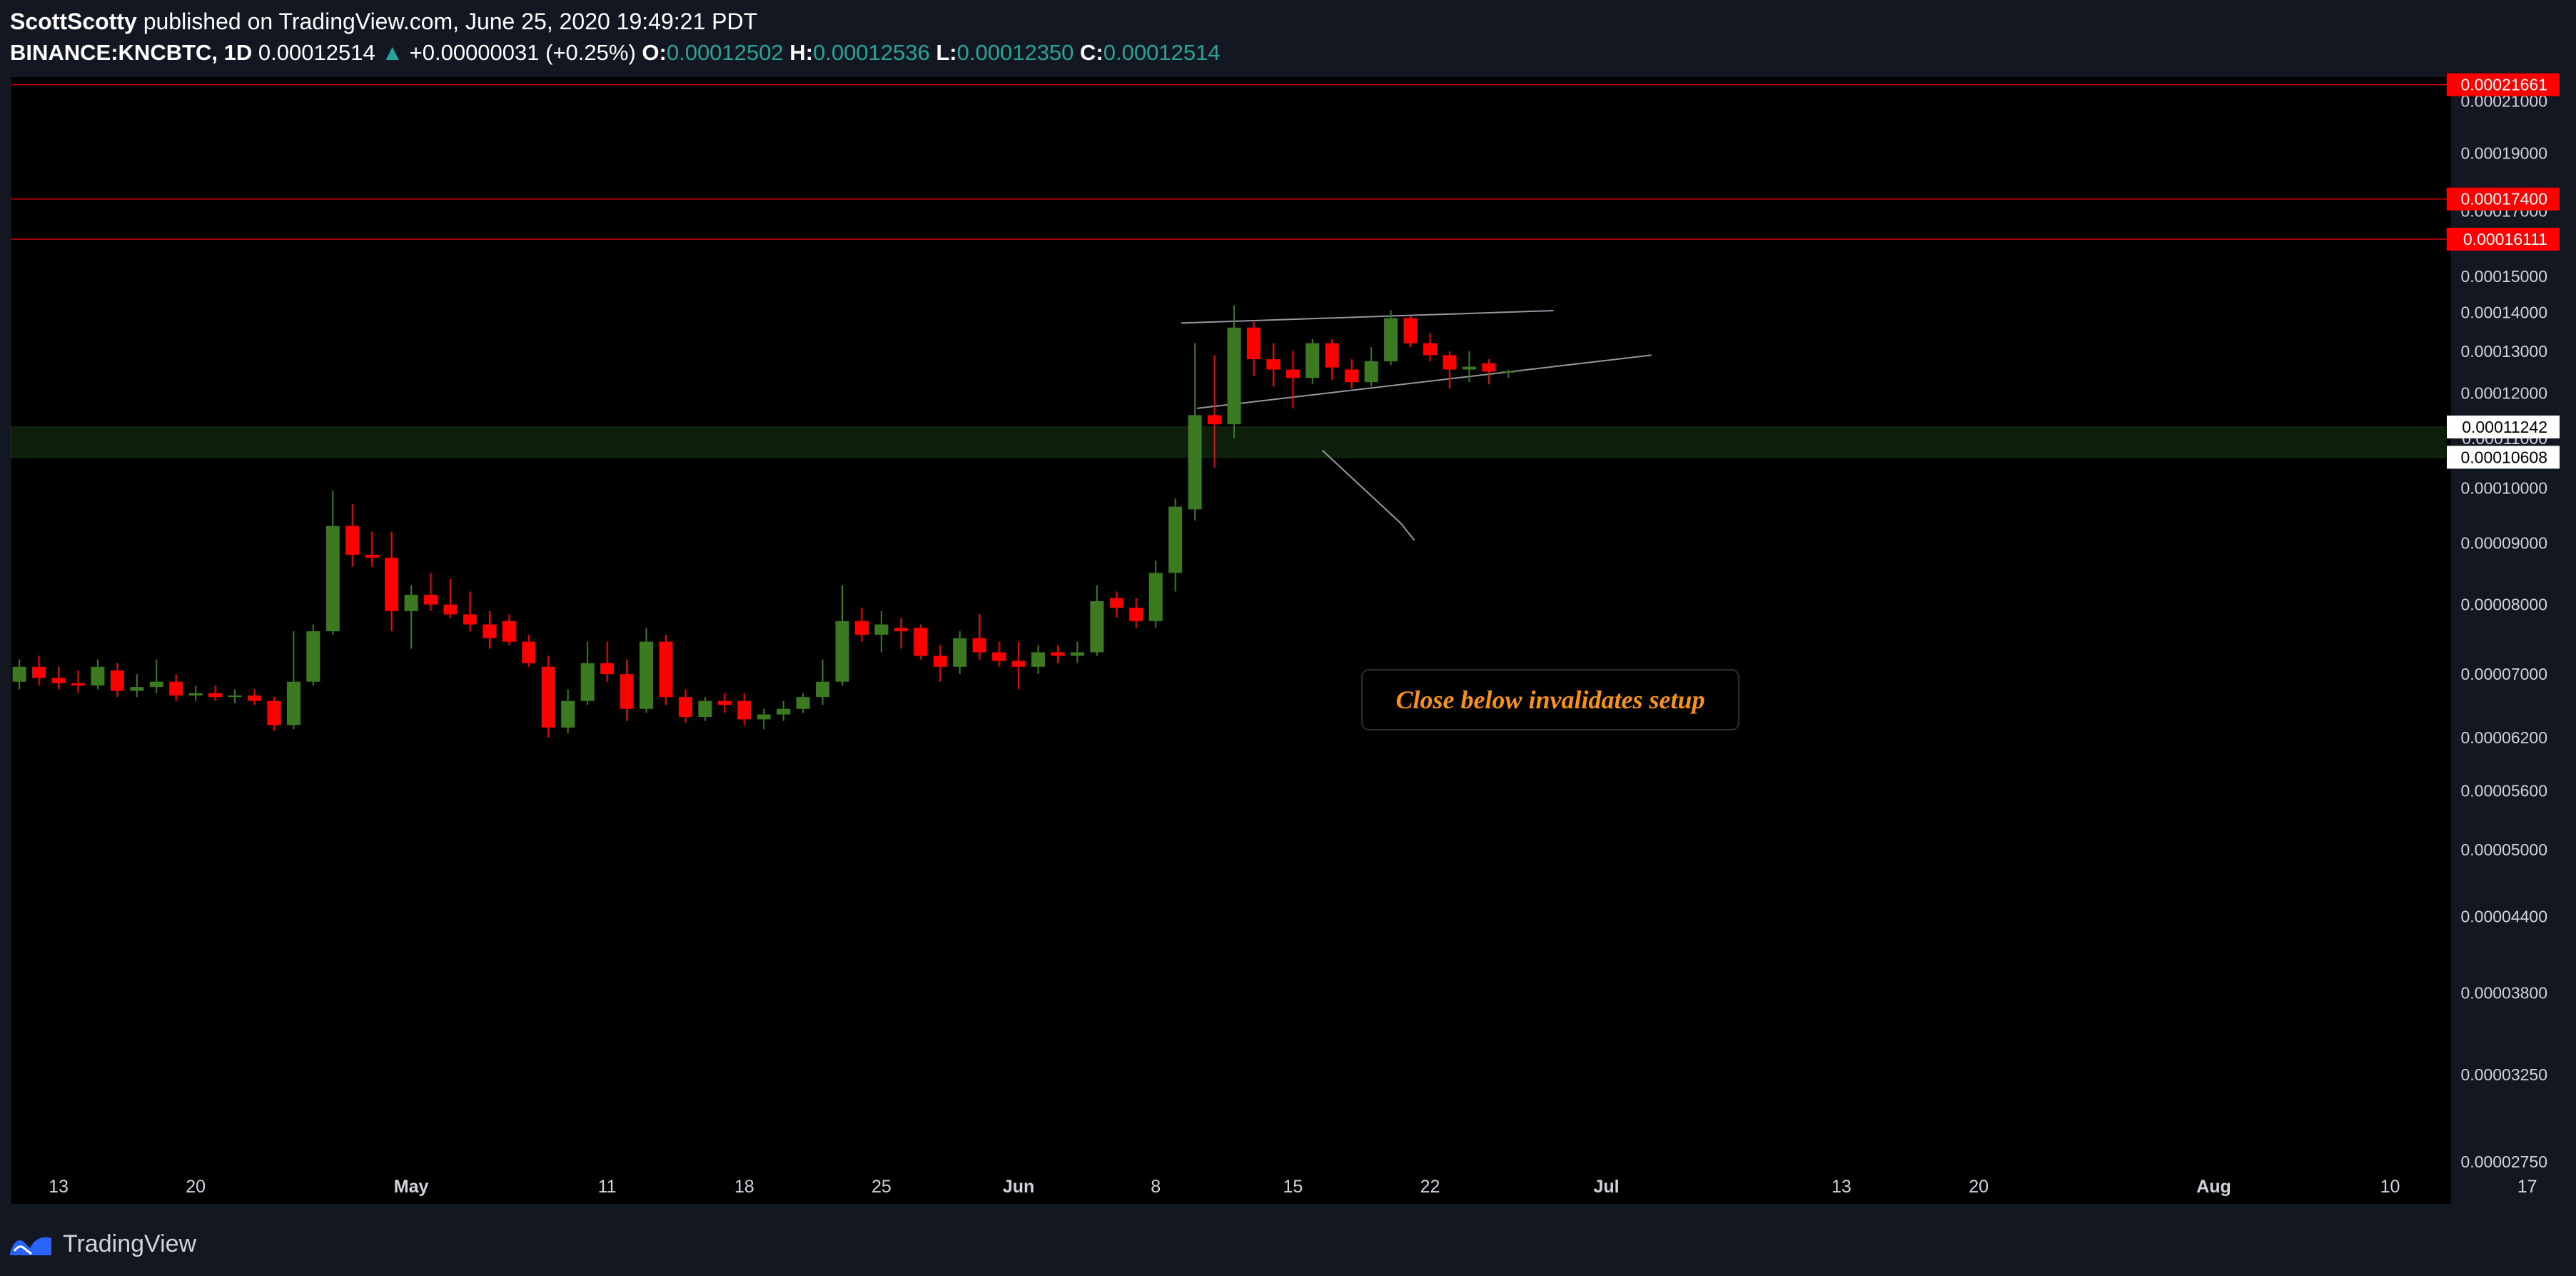 This screenshot has height=1276, width=2576. Describe the element at coordinates (2503, 737) in the screenshot. I see `price-tick-label: 0.00006200` at that location.